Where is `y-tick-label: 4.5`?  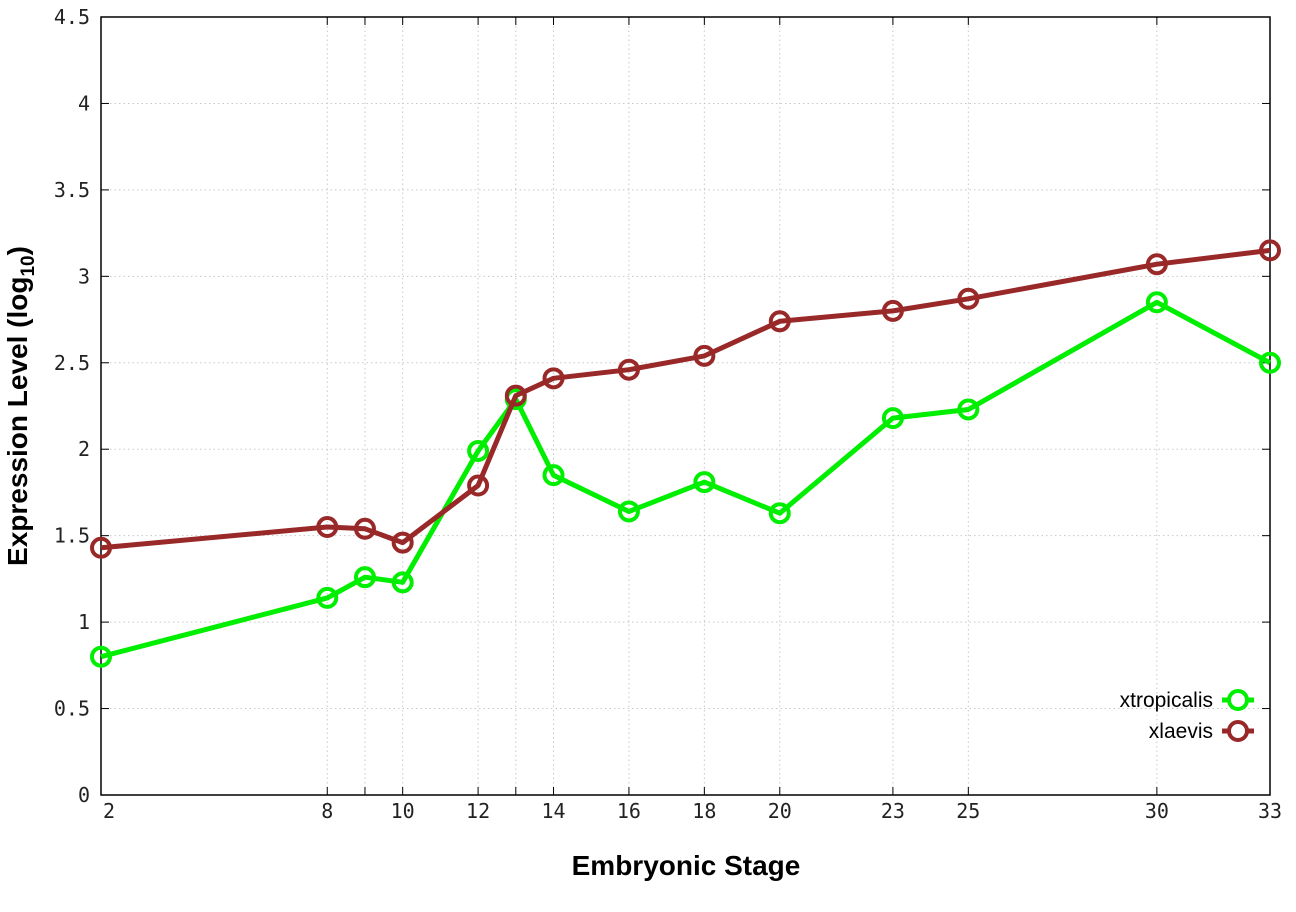 y-tick-label: 4.5 is located at coordinates (72, 17).